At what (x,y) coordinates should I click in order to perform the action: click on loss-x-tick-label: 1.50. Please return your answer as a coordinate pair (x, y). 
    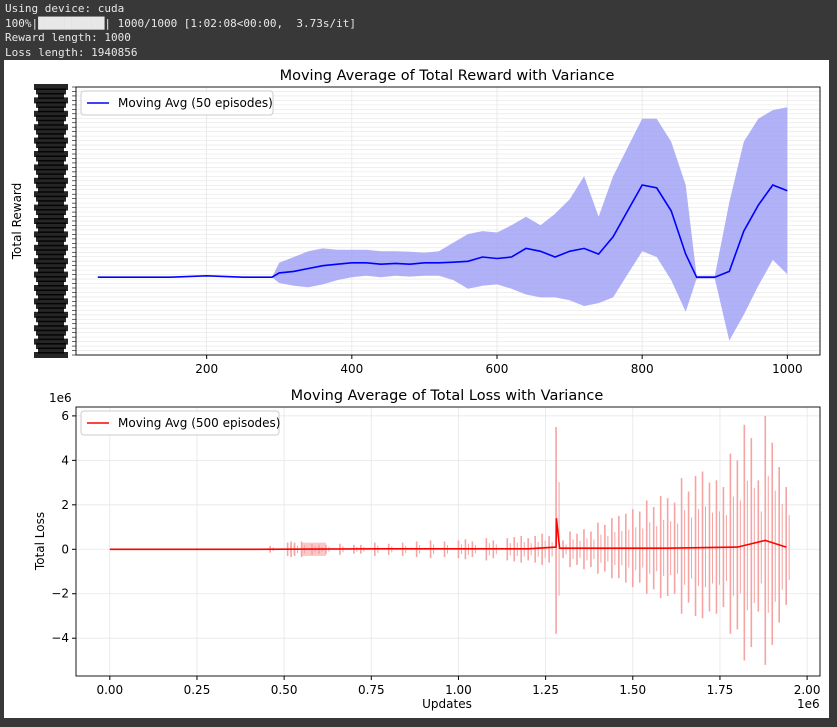
    Looking at the image, I should click on (632, 690).